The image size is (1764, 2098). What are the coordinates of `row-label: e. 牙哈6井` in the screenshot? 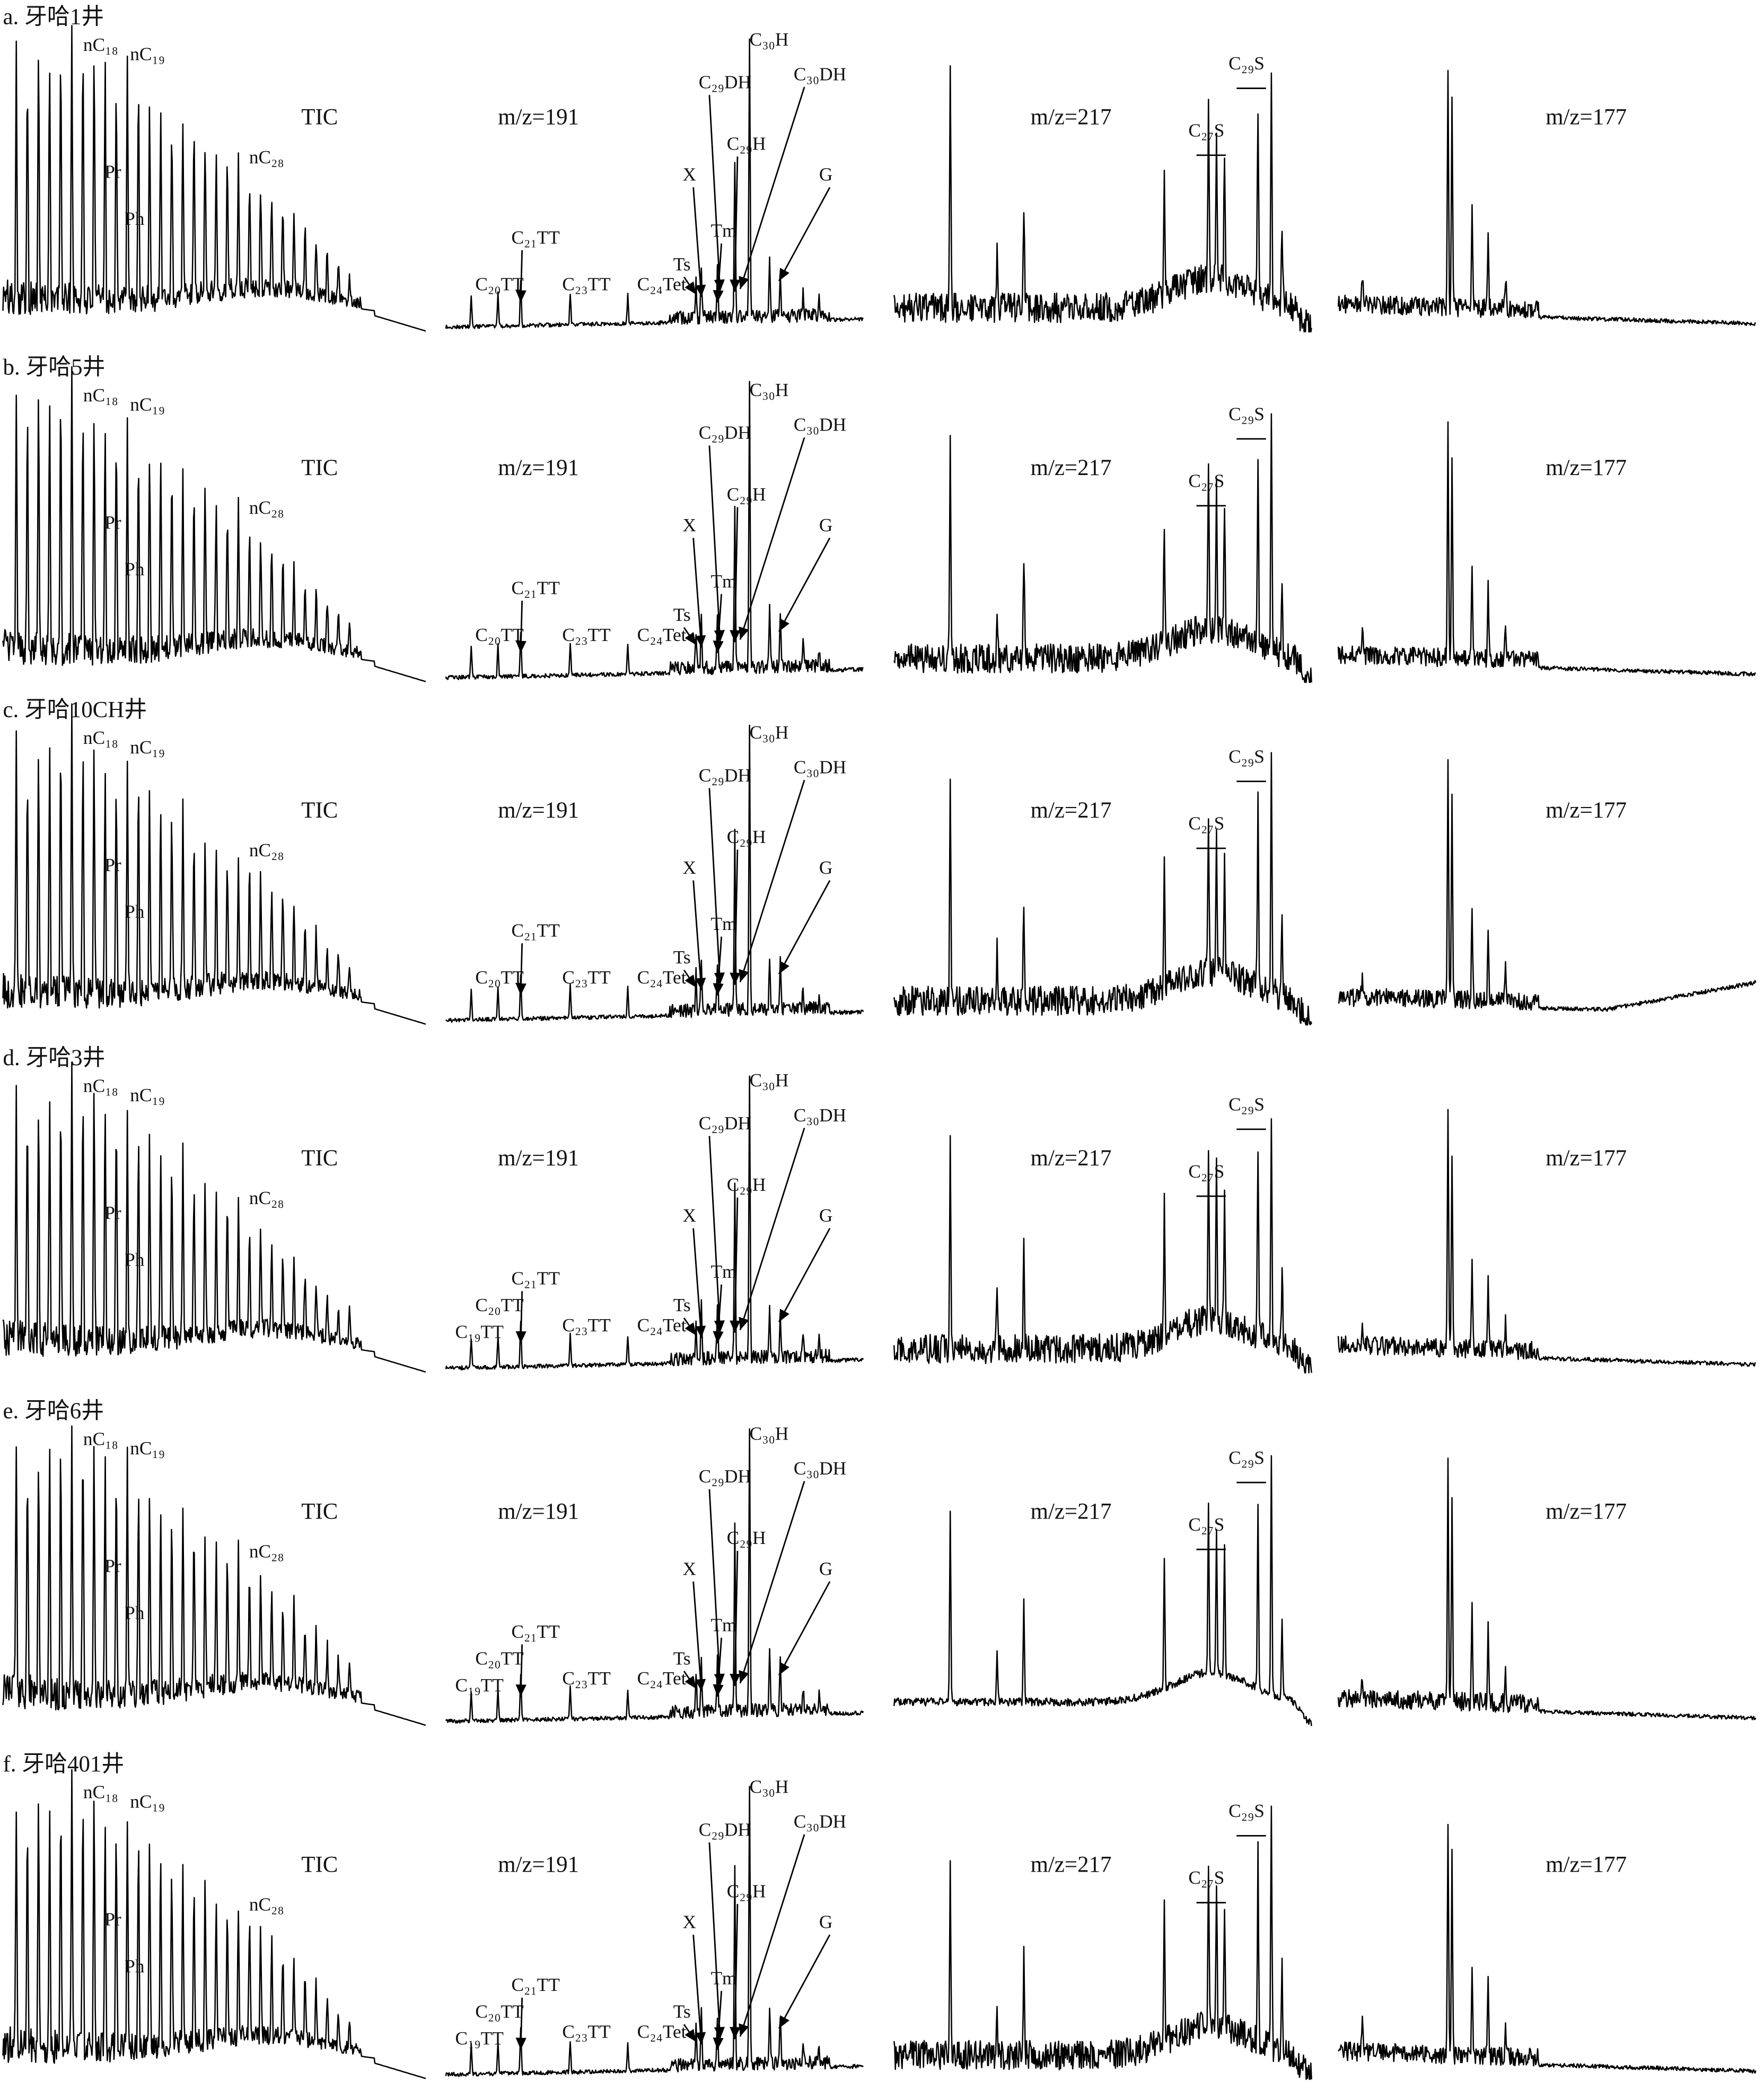 It's located at (53, 1411).